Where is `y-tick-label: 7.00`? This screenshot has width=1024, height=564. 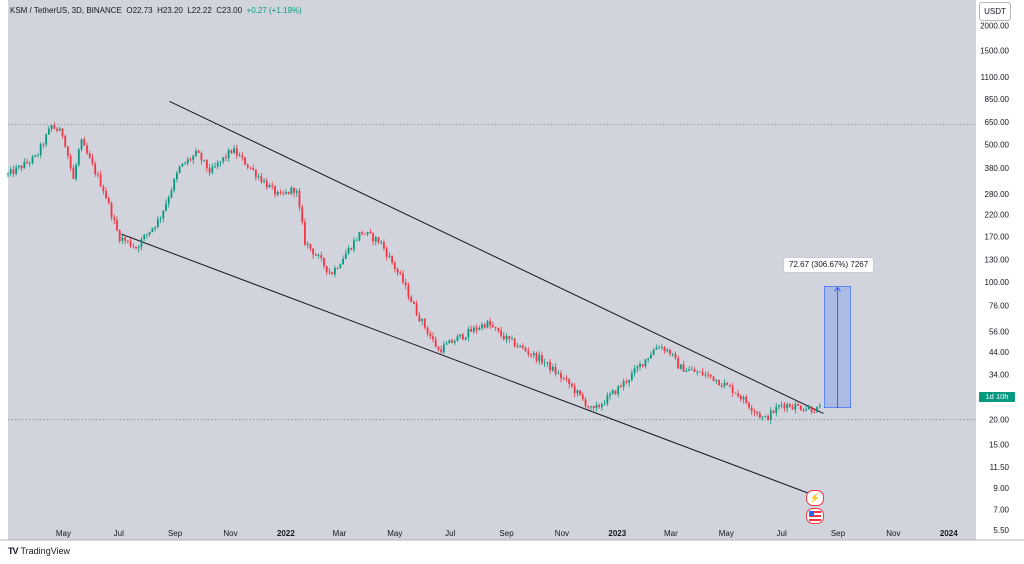 y-tick-label: 7.00 is located at coordinates (1001, 509).